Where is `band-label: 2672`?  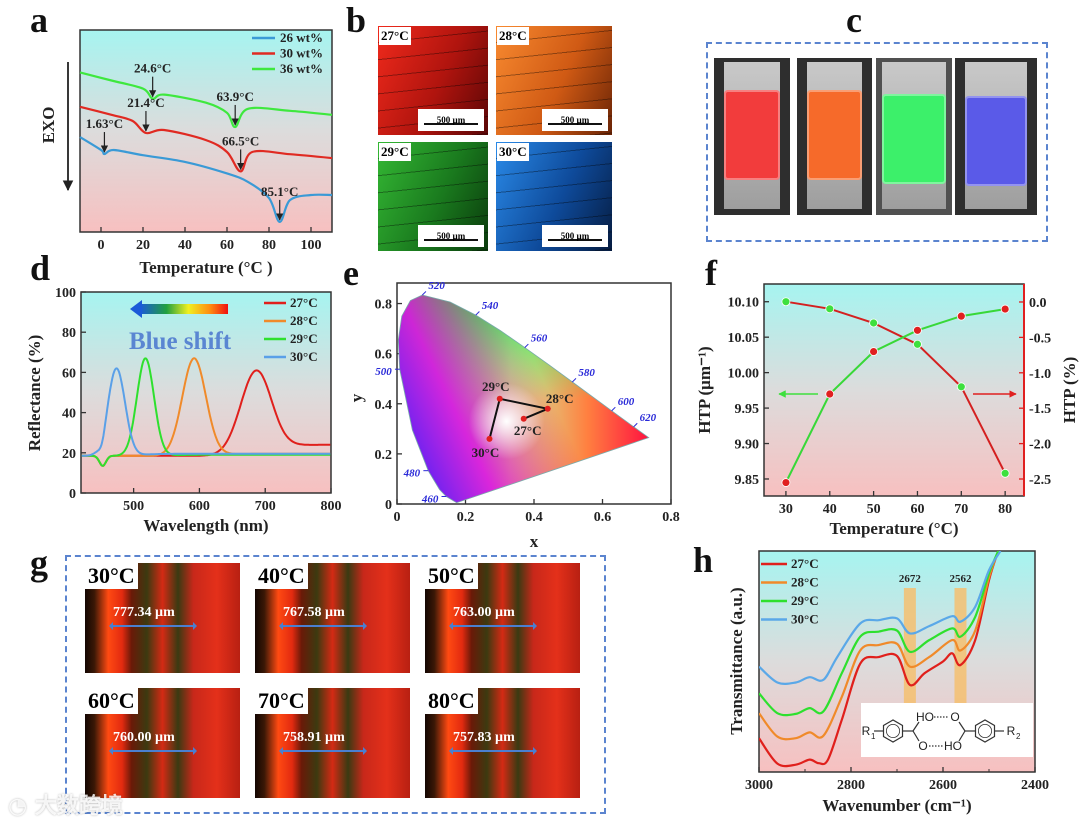
band-label: 2672 is located at coordinates (910, 579).